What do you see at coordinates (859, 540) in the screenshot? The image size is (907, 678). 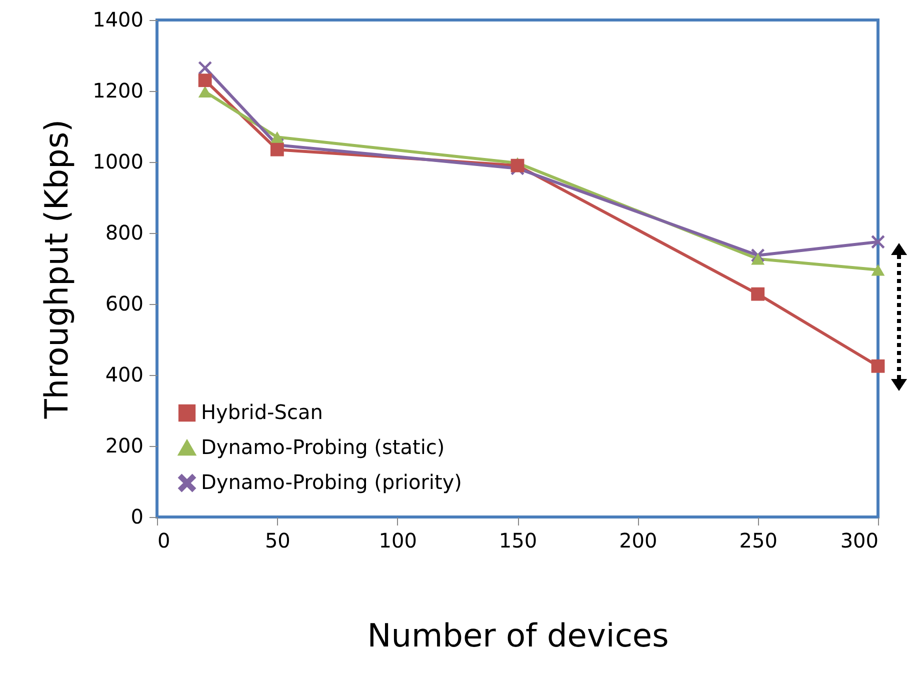 I see `x-tick-label: 300` at bounding box center [859, 540].